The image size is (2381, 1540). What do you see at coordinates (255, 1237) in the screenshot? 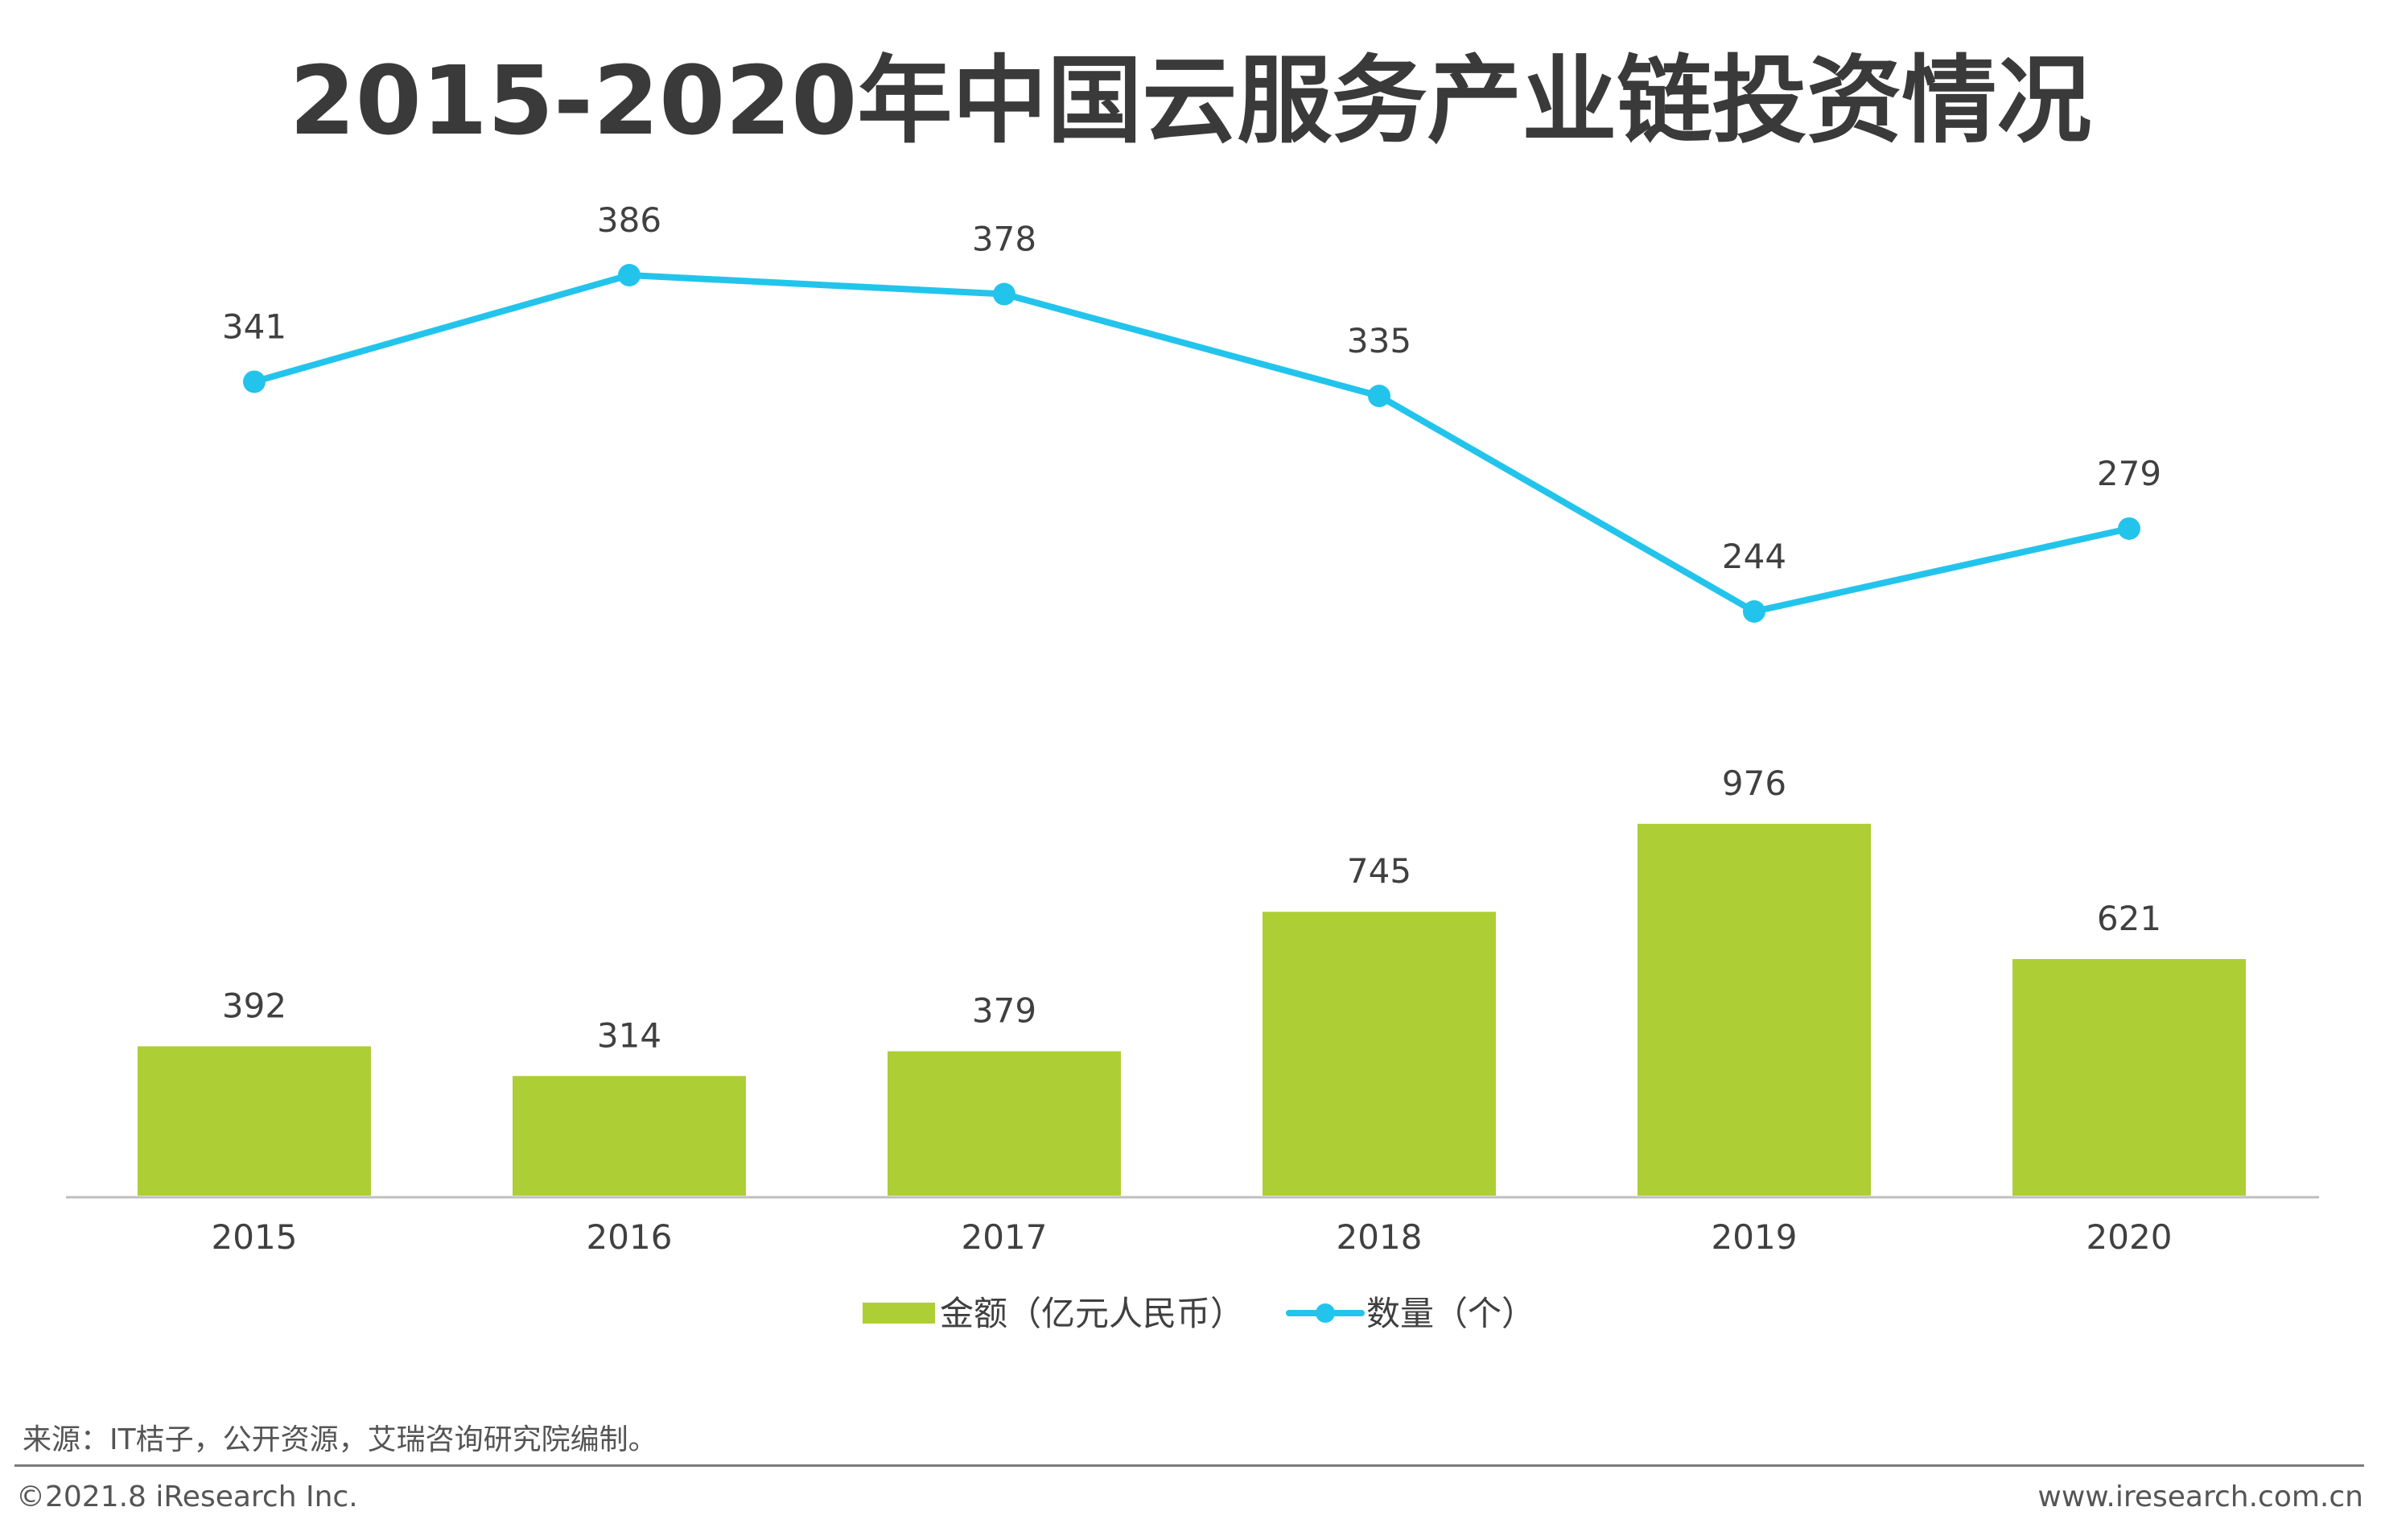
I see `x-tick-label: 2015` at bounding box center [255, 1237].